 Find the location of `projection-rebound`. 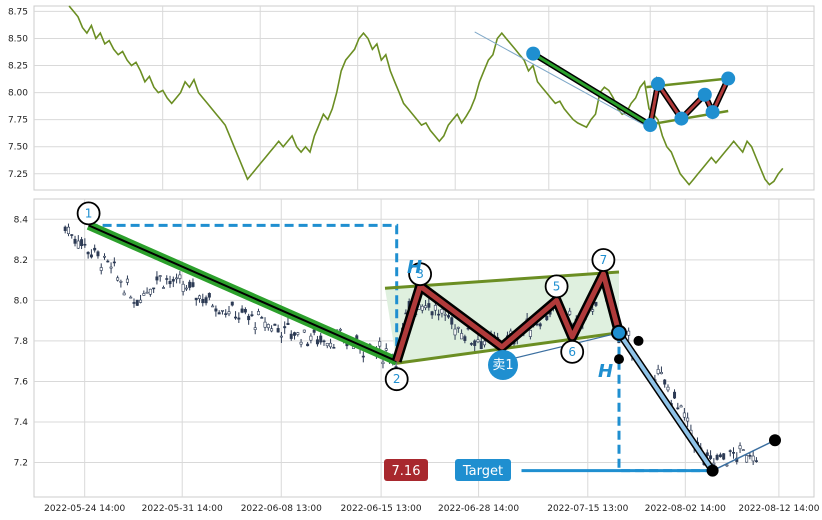

projection-rebound is located at coordinates (744, 455).